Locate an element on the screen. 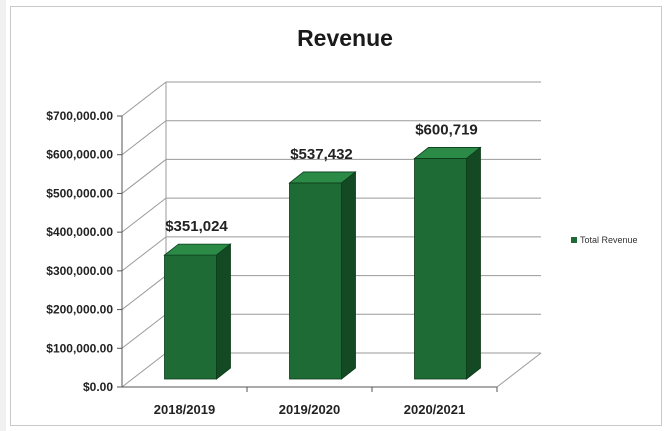 Image resolution: width=667 pixels, height=431 pixels. data-label: $537,432 is located at coordinates (321, 154).